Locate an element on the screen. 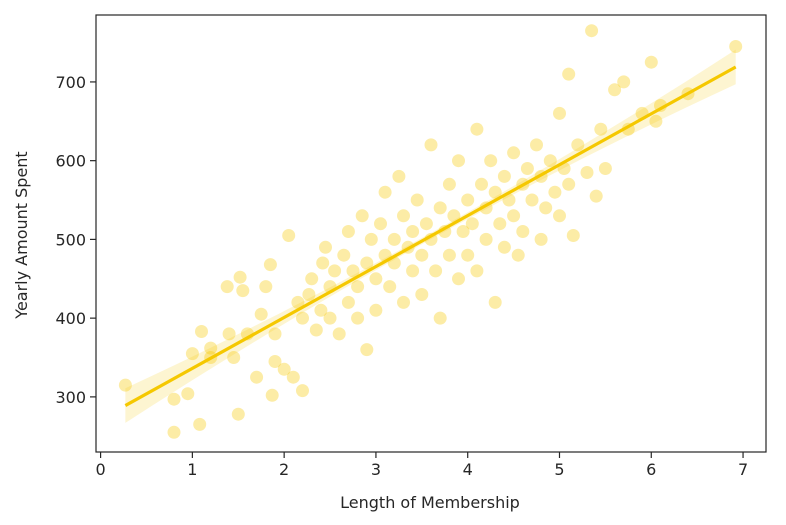  x-tick-label: 3 is located at coordinates (376, 469).